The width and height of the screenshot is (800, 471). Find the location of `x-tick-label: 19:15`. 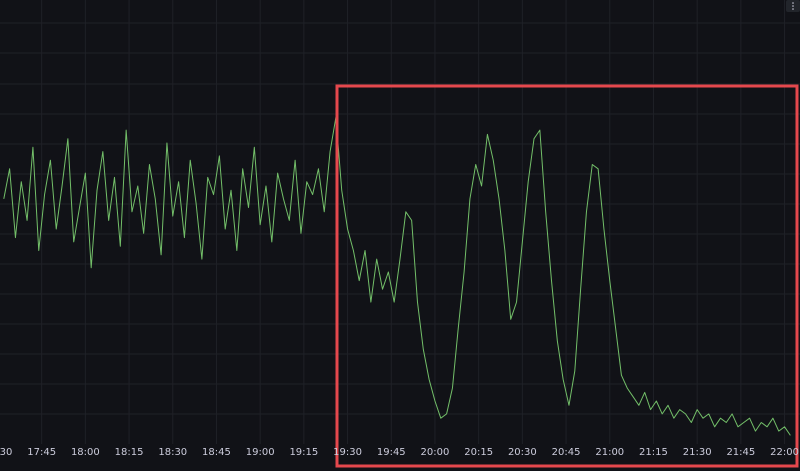

x-tick-label: 19:15 is located at coordinates (303, 452).